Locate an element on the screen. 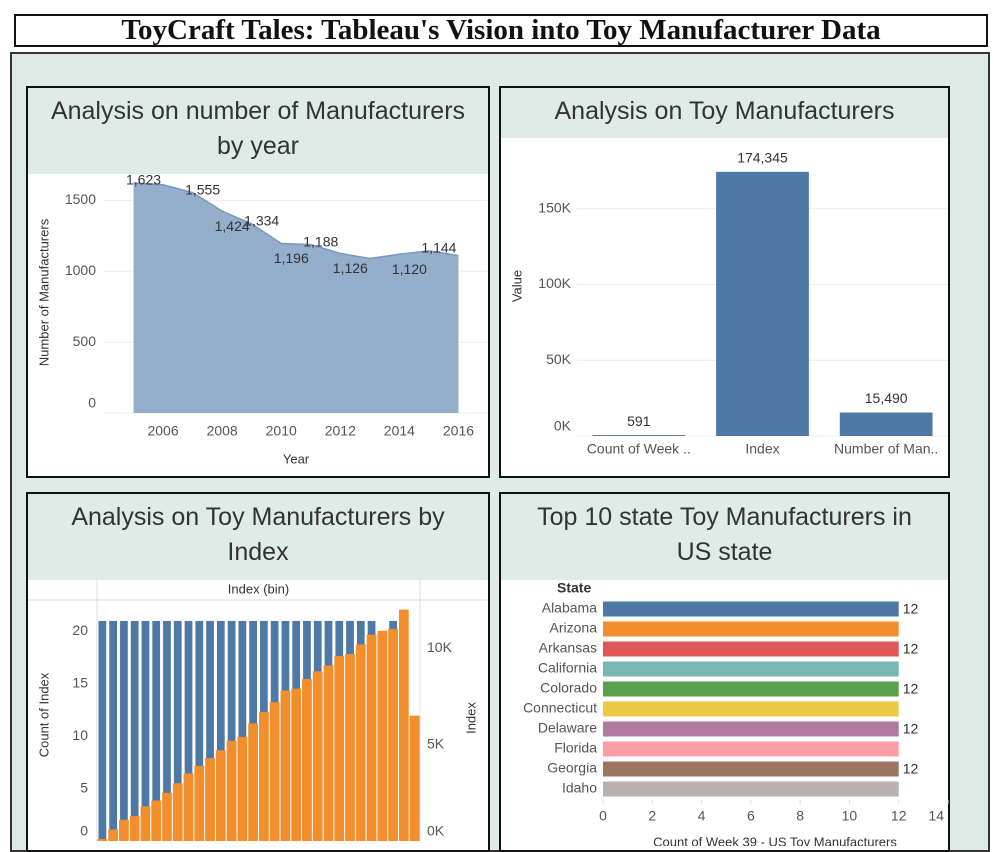 The image size is (994, 852). y-tick-label: 15 is located at coordinates (80, 683).